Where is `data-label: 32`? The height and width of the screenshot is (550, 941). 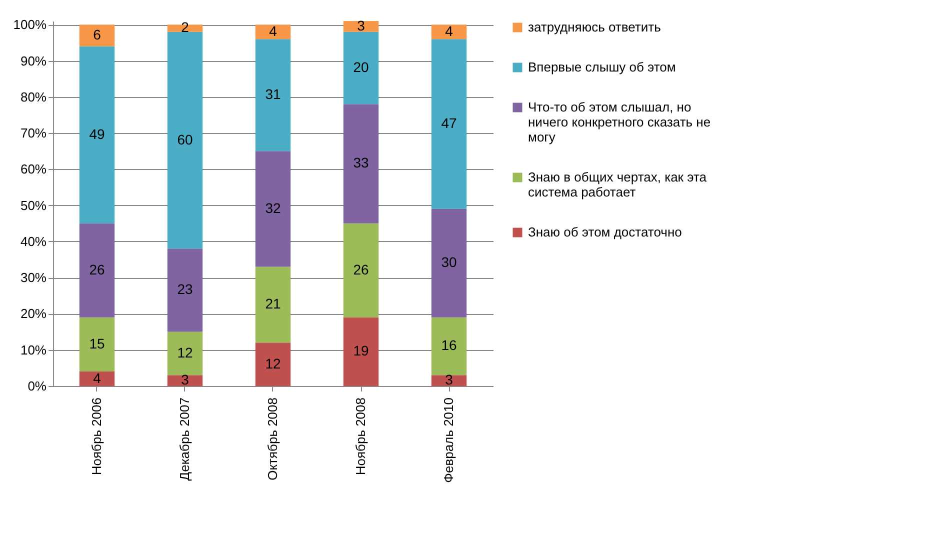
data-label: 32 is located at coordinates (273, 208).